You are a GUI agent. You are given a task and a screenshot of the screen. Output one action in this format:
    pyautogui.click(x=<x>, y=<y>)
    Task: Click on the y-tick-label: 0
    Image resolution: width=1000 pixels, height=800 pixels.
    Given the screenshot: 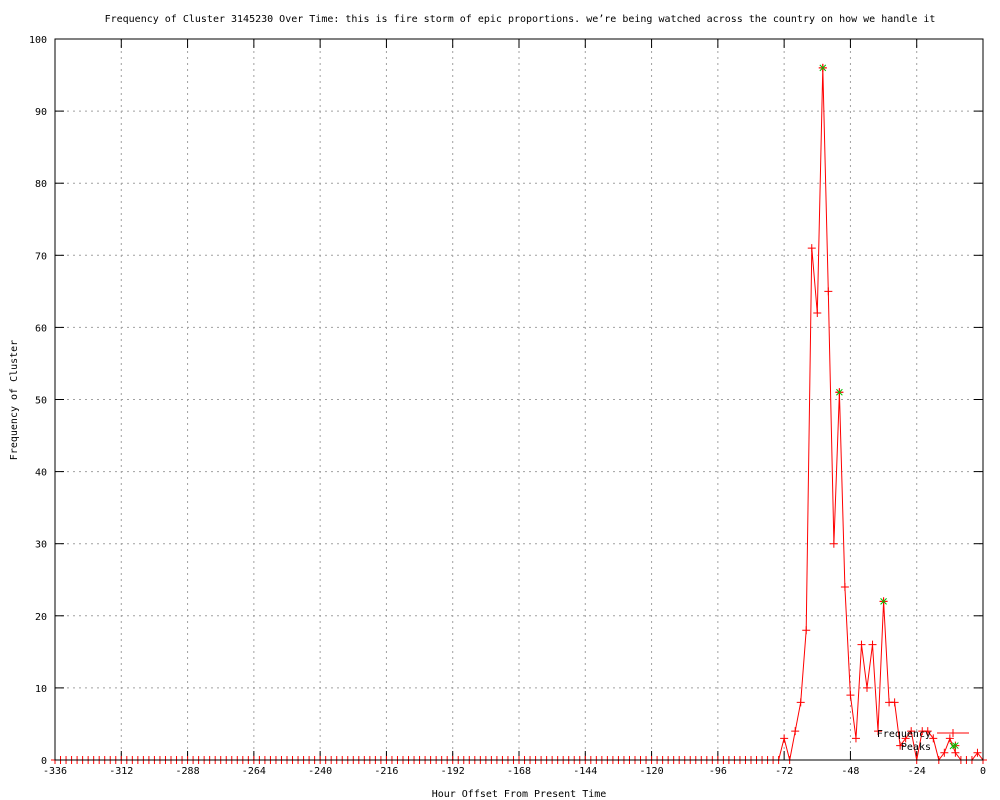 What is the action you would take?
    pyautogui.click(x=44, y=761)
    